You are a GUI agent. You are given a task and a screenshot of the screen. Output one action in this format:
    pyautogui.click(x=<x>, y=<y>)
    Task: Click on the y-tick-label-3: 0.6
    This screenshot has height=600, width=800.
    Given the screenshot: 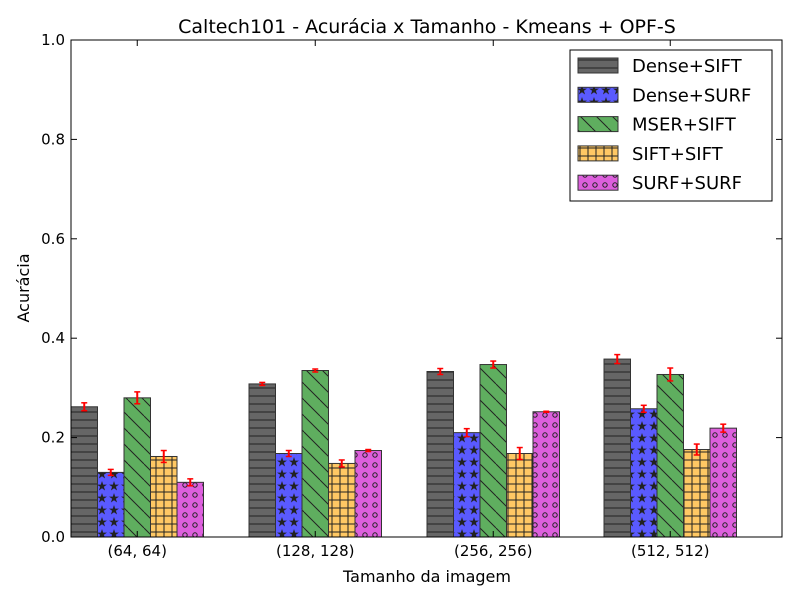 What is the action you would take?
    pyautogui.click(x=53, y=239)
    